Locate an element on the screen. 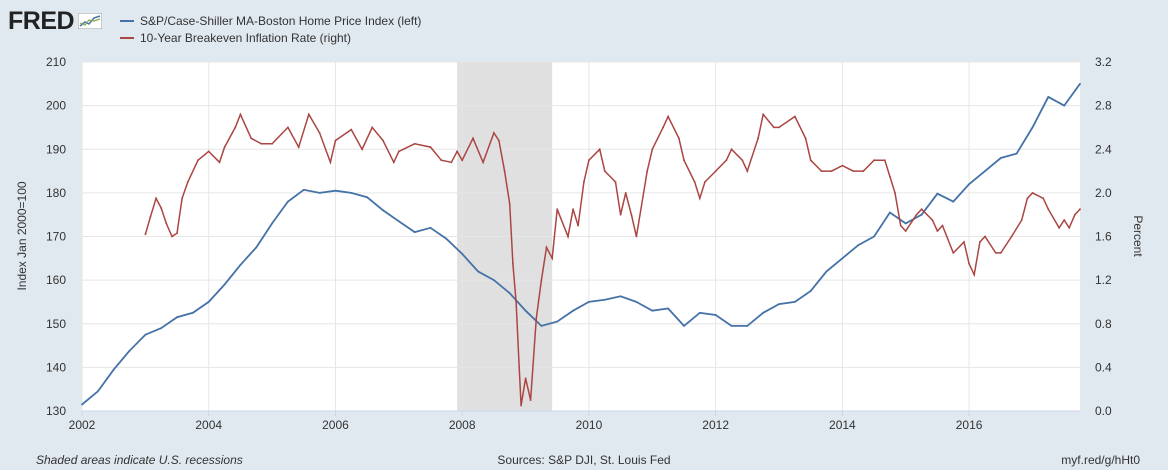 The height and width of the screenshot is (470, 1168). right-tick-label: 3.2 is located at coordinates (1103, 62).